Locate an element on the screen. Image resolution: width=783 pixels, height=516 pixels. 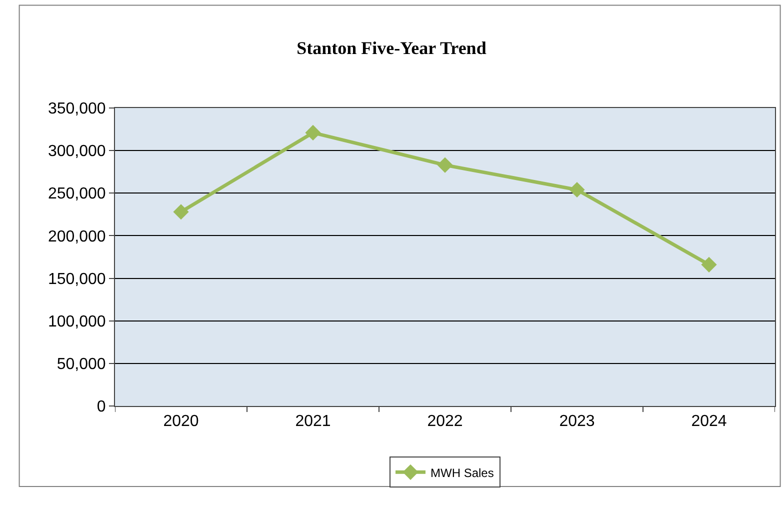
legend-label: MWH Sales is located at coordinates (462, 473).